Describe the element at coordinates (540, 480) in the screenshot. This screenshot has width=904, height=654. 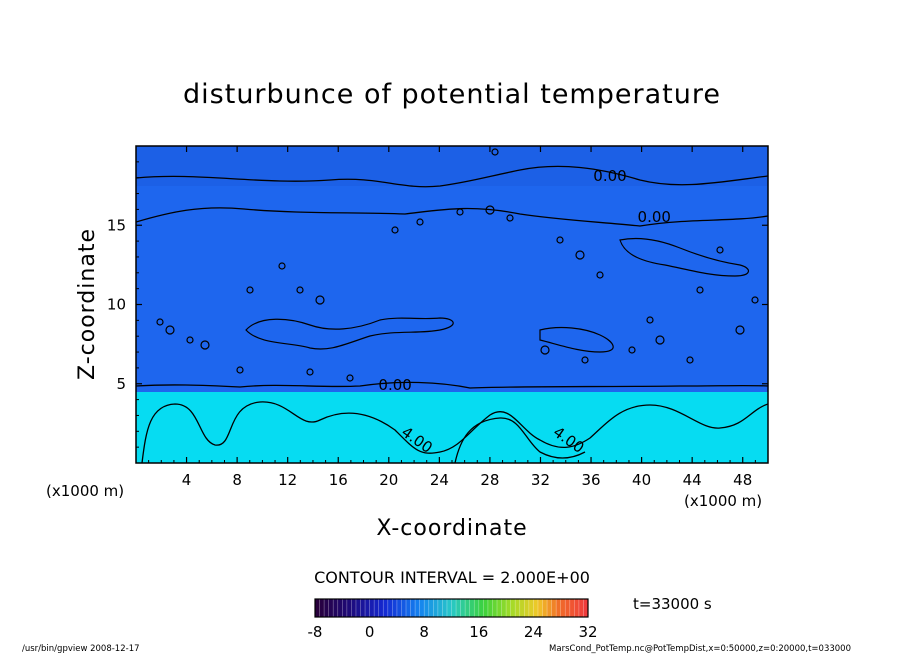
I see `x-tick-label: 32` at that location.